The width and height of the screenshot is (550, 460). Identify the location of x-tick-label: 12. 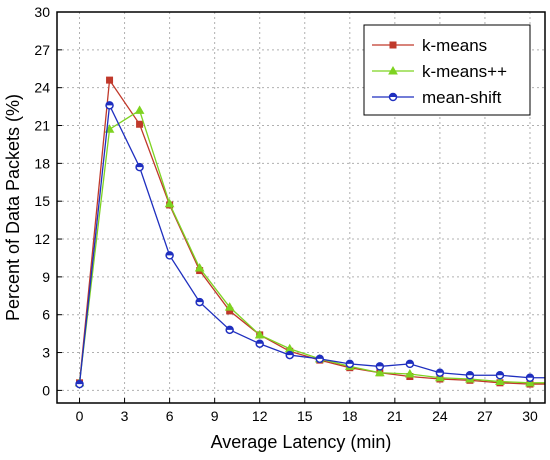
(260, 416).